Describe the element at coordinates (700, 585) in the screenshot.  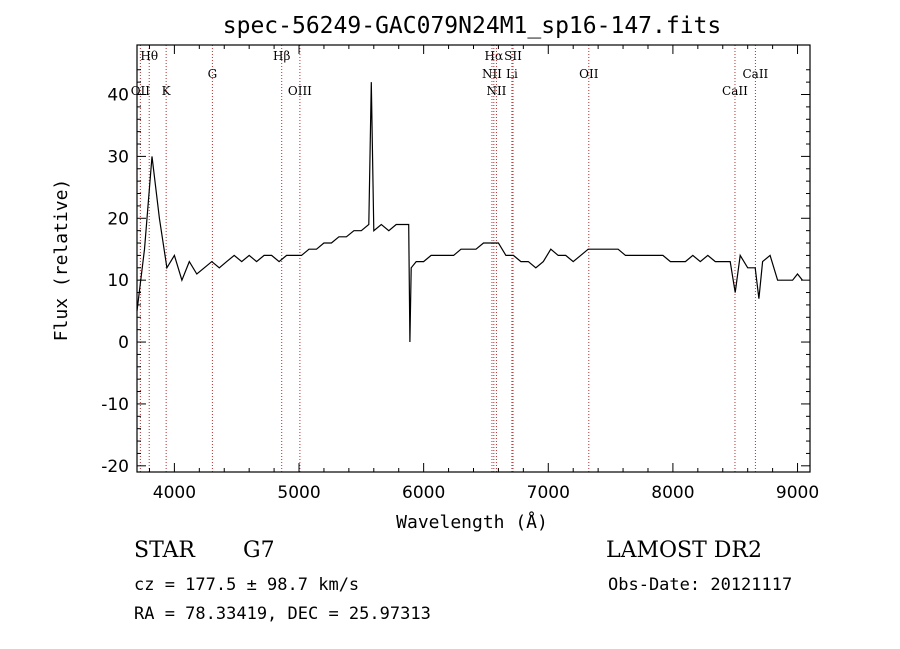
I see `observation-date: Obs-Date: 20121117` at that location.